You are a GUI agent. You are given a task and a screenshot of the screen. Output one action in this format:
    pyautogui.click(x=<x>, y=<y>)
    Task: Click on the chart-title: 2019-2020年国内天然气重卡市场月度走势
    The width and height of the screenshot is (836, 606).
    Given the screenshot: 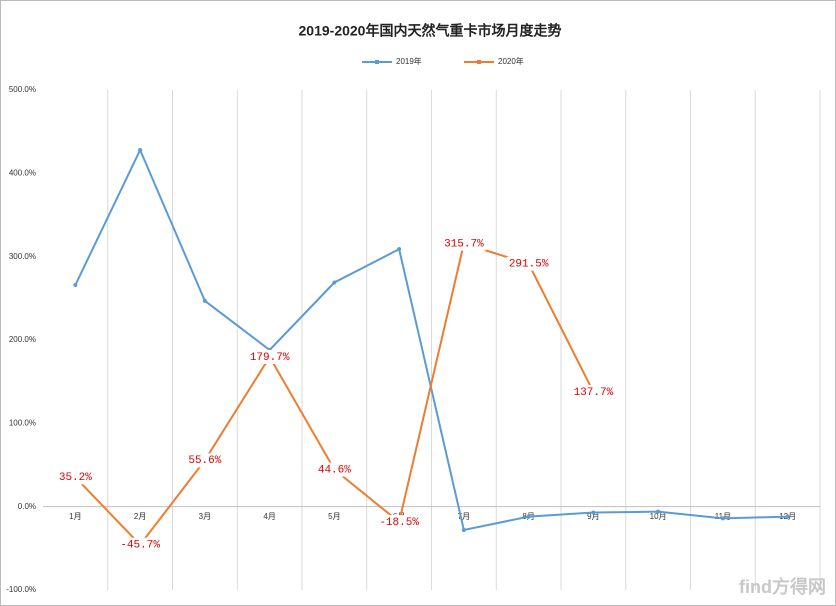 What is the action you would take?
    pyautogui.click(x=430, y=31)
    